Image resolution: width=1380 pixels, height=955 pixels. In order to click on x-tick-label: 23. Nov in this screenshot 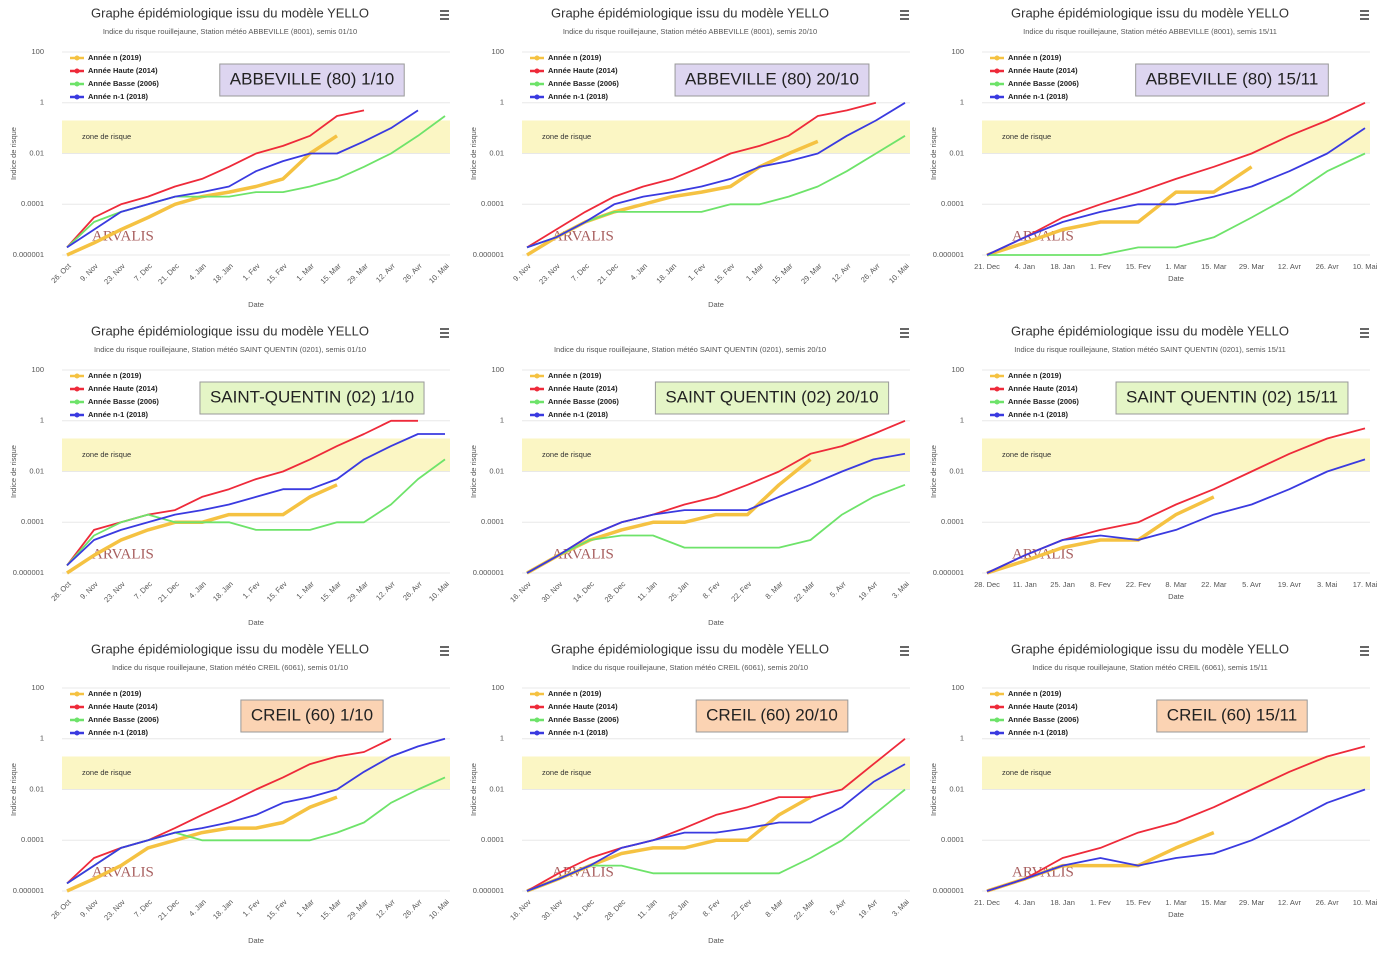, I will do `click(114, 591)`.